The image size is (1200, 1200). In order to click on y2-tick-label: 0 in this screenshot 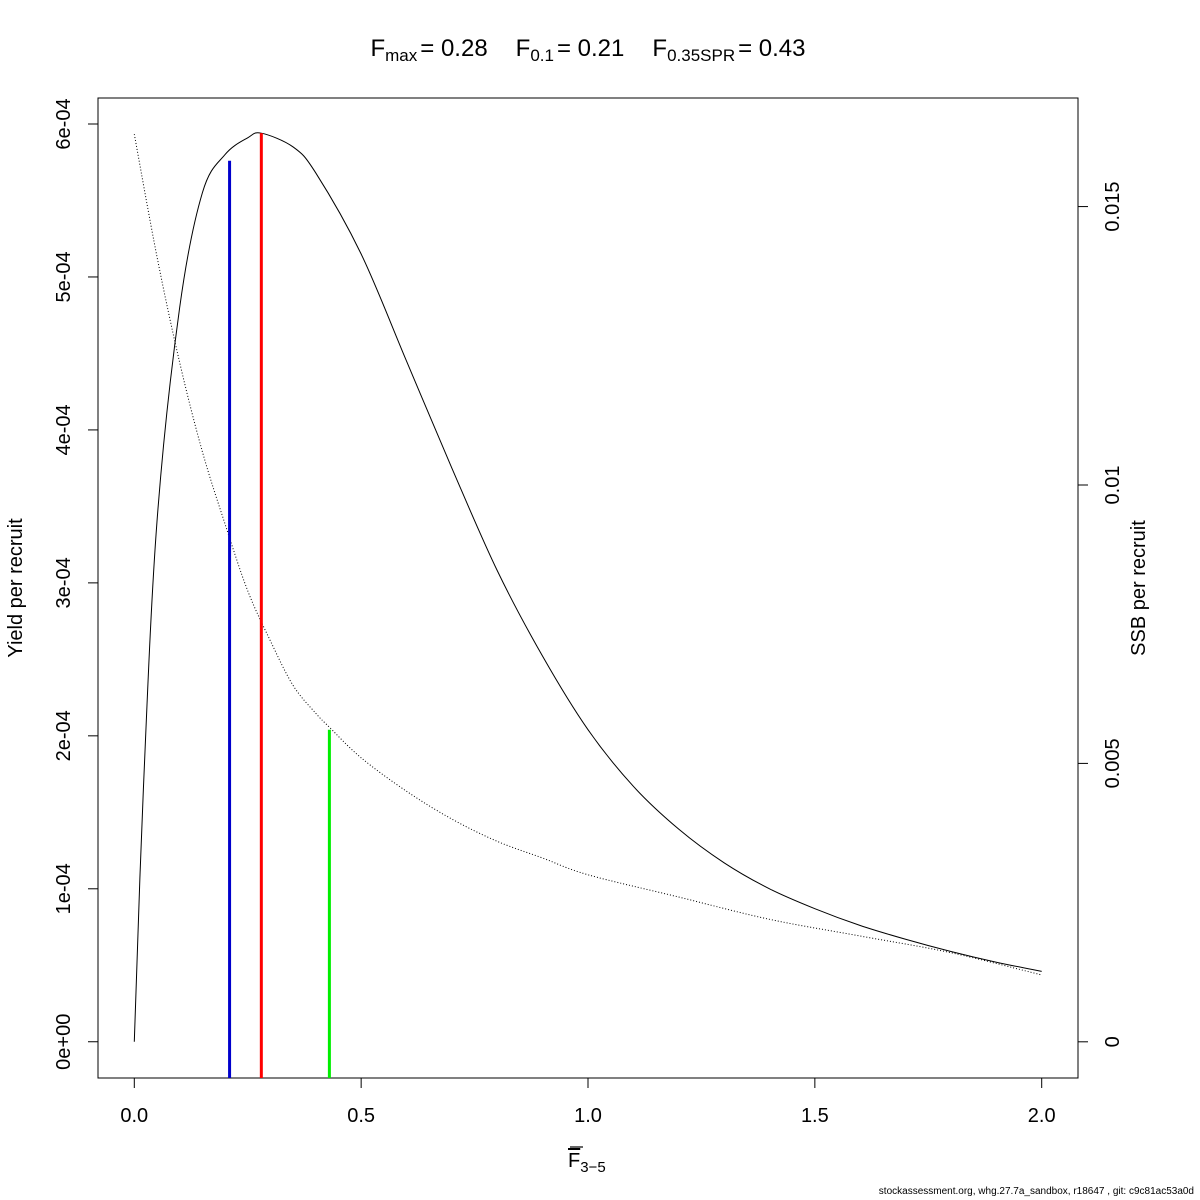, I will do `click(1113, 1041)`.